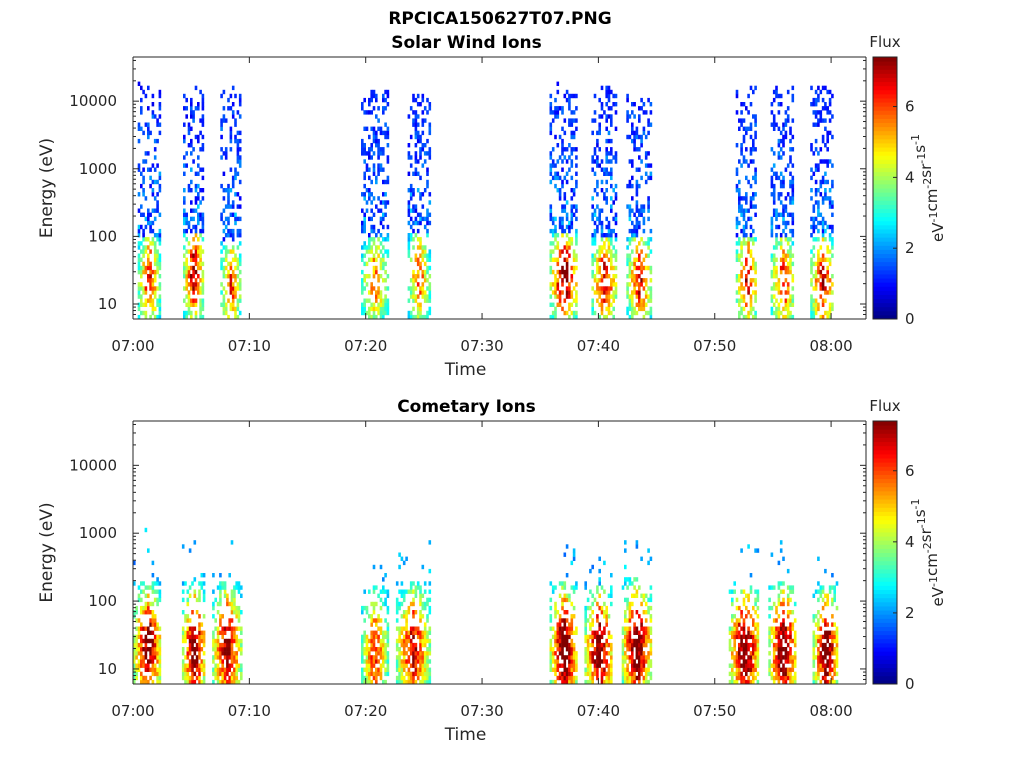 The height and width of the screenshot is (768, 1024). I want to click on figure-title: RPCICA150627T07.PNG, so click(499, 19).